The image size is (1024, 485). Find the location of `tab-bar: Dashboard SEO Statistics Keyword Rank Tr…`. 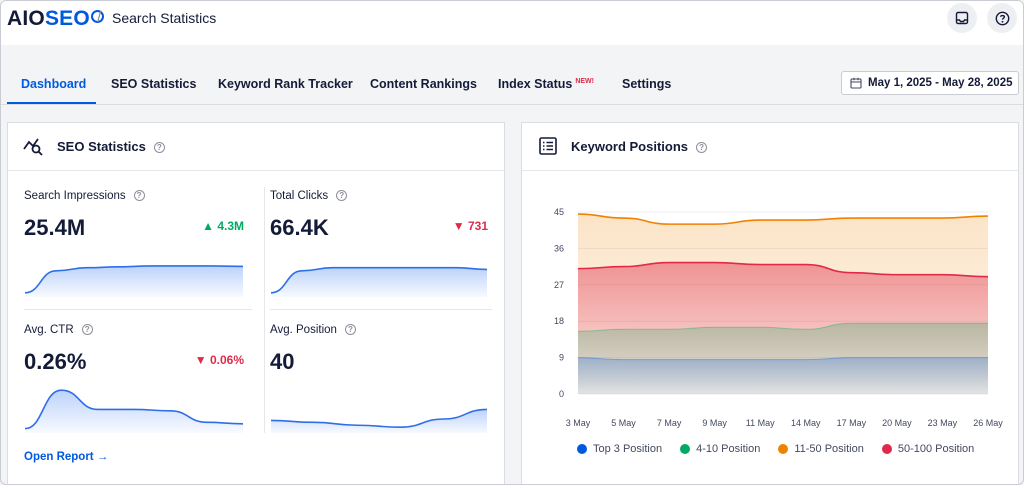

tab-bar: Dashboard SEO Statistics Keyword Rank Tr… is located at coordinates (512, 75).